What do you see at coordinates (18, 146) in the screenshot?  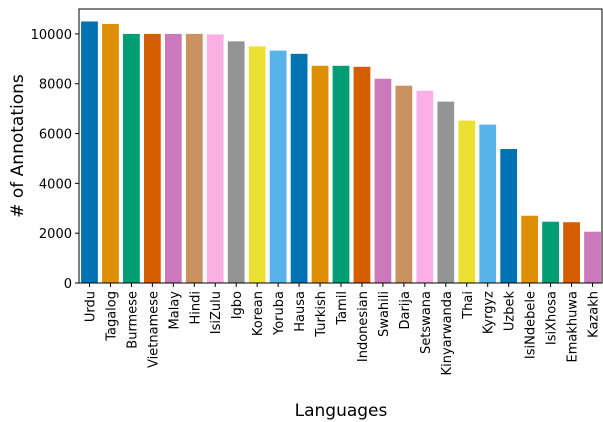 I see `y-axis-label: # of Annotations` at bounding box center [18, 146].